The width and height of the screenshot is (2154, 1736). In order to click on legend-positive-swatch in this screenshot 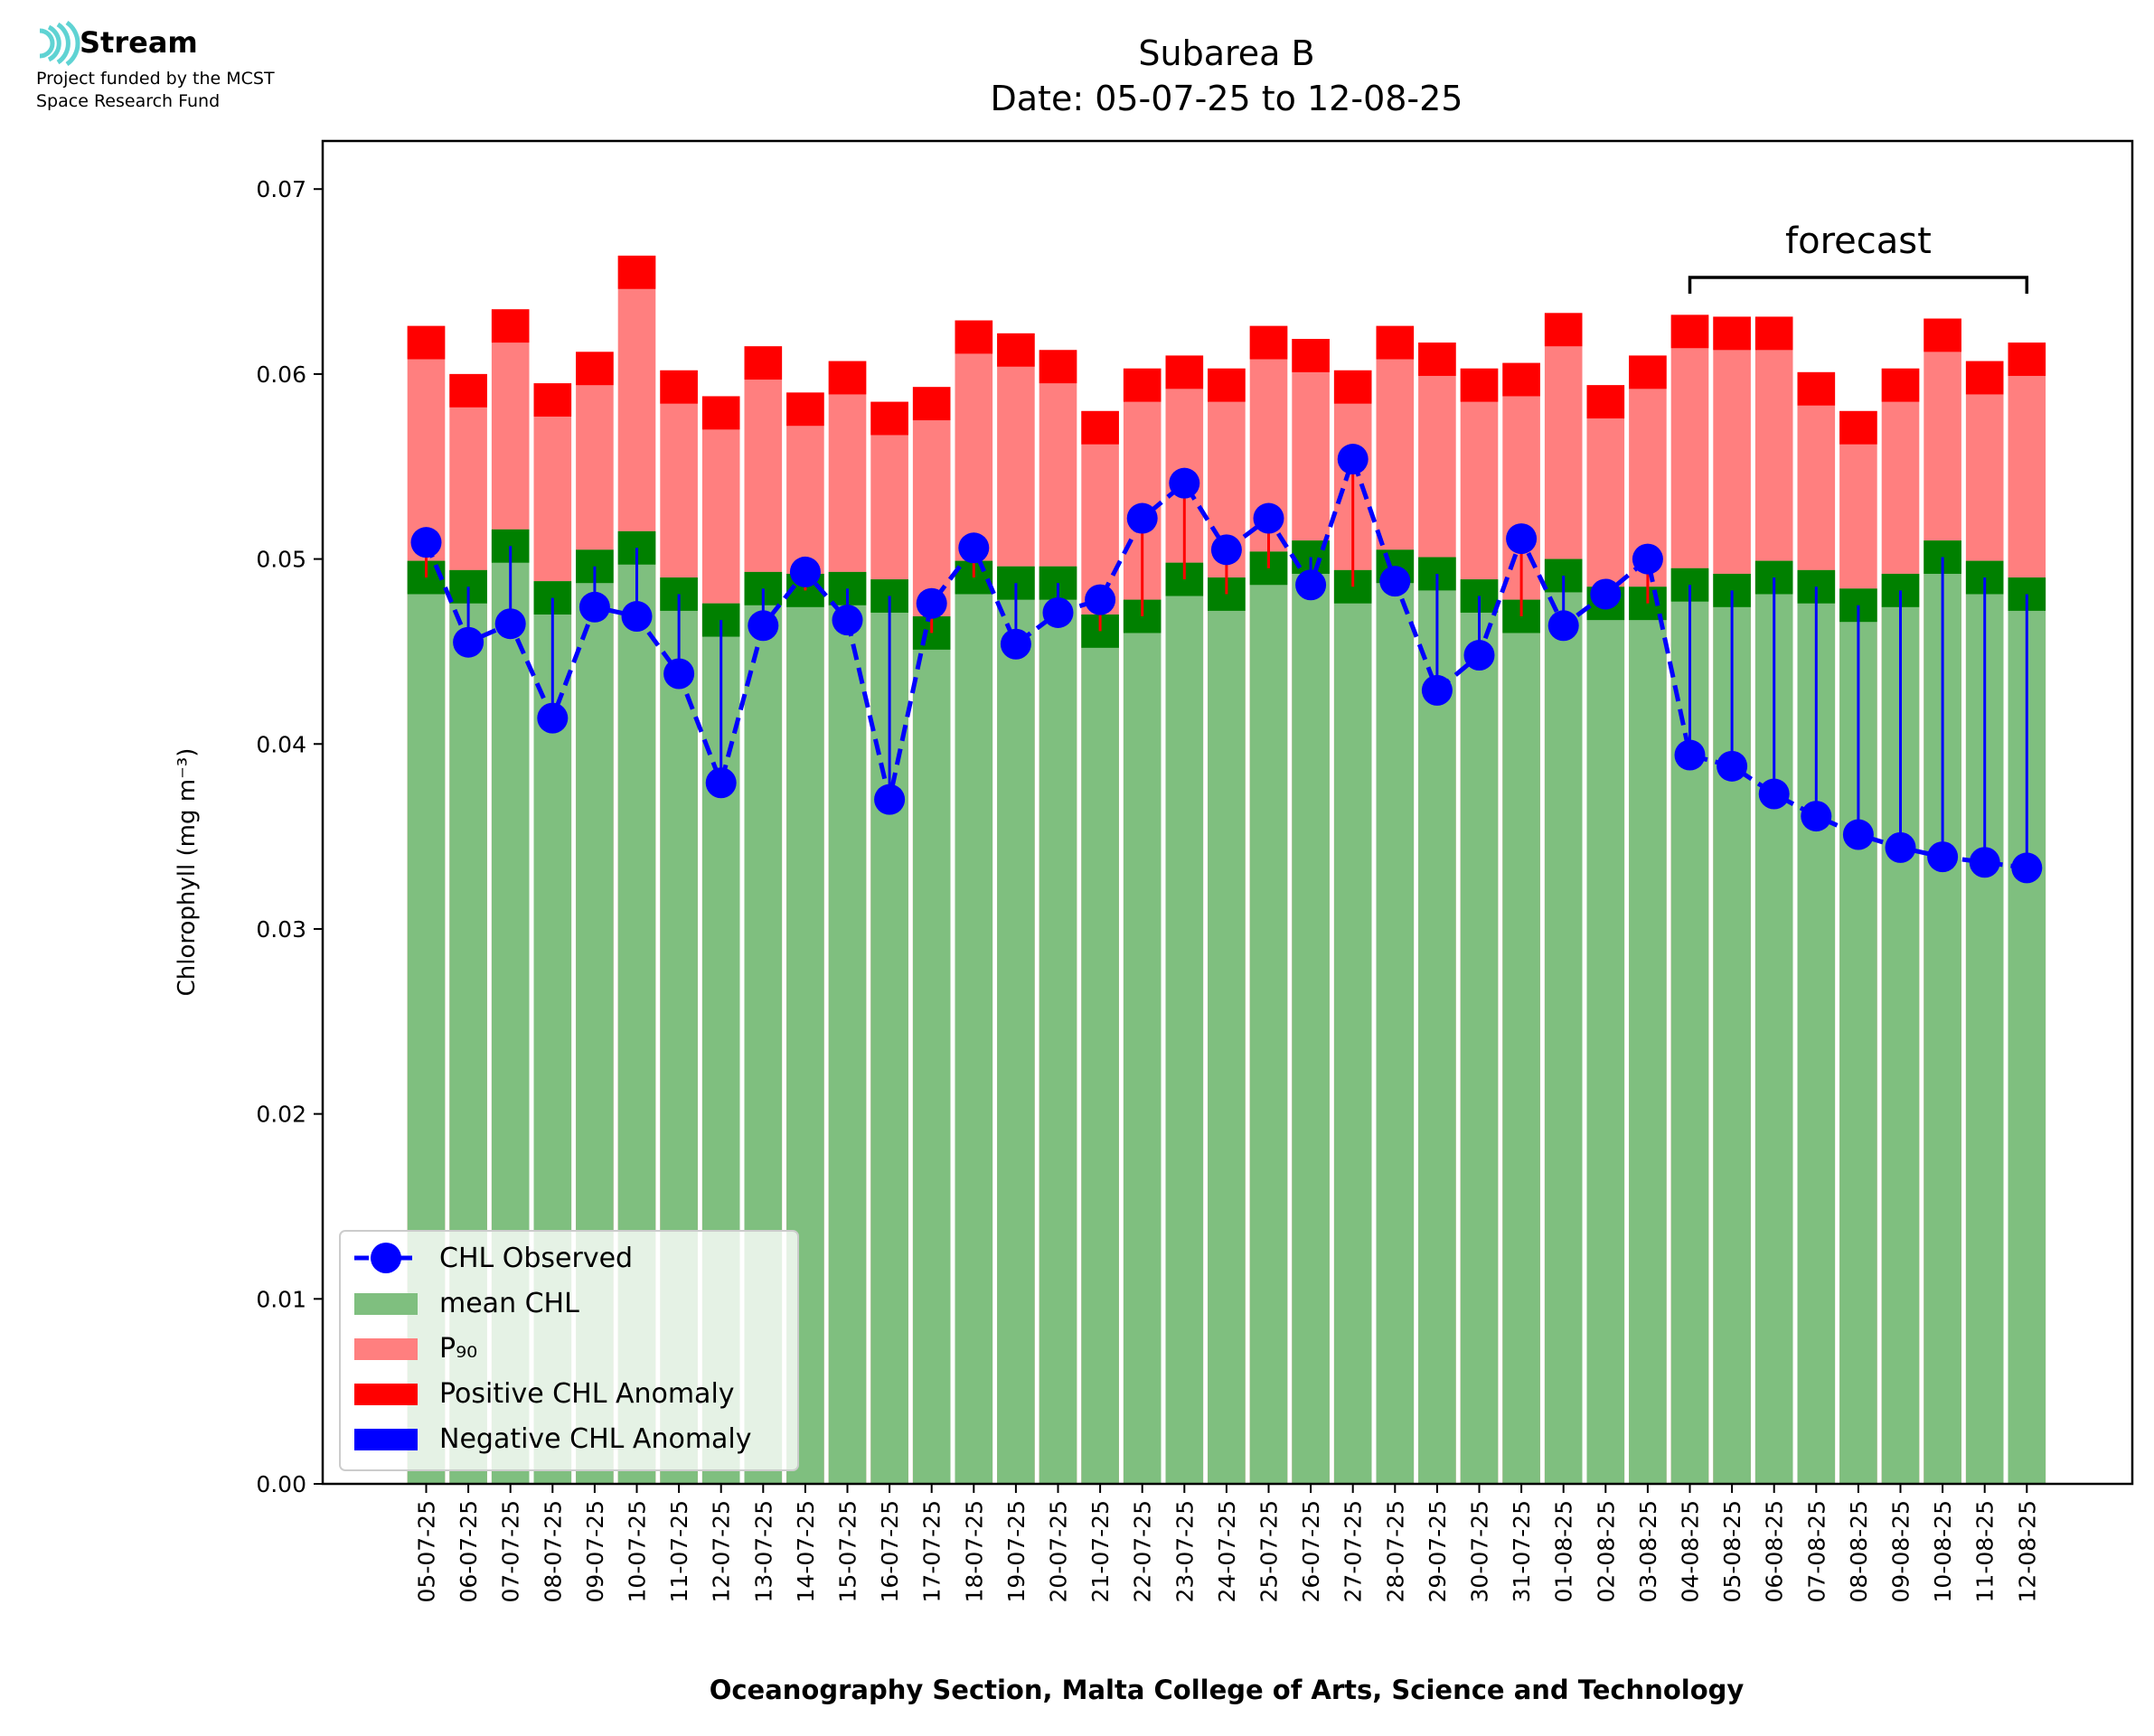, I will do `click(386, 1395)`.